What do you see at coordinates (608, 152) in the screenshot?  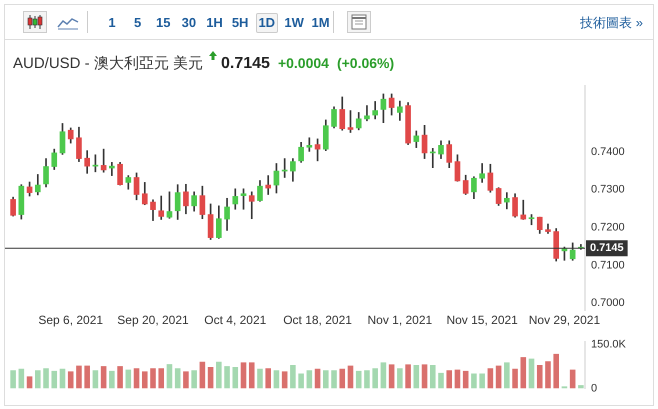 I see `y-tick-label: 0.7400` at bounding box center [608, 152].